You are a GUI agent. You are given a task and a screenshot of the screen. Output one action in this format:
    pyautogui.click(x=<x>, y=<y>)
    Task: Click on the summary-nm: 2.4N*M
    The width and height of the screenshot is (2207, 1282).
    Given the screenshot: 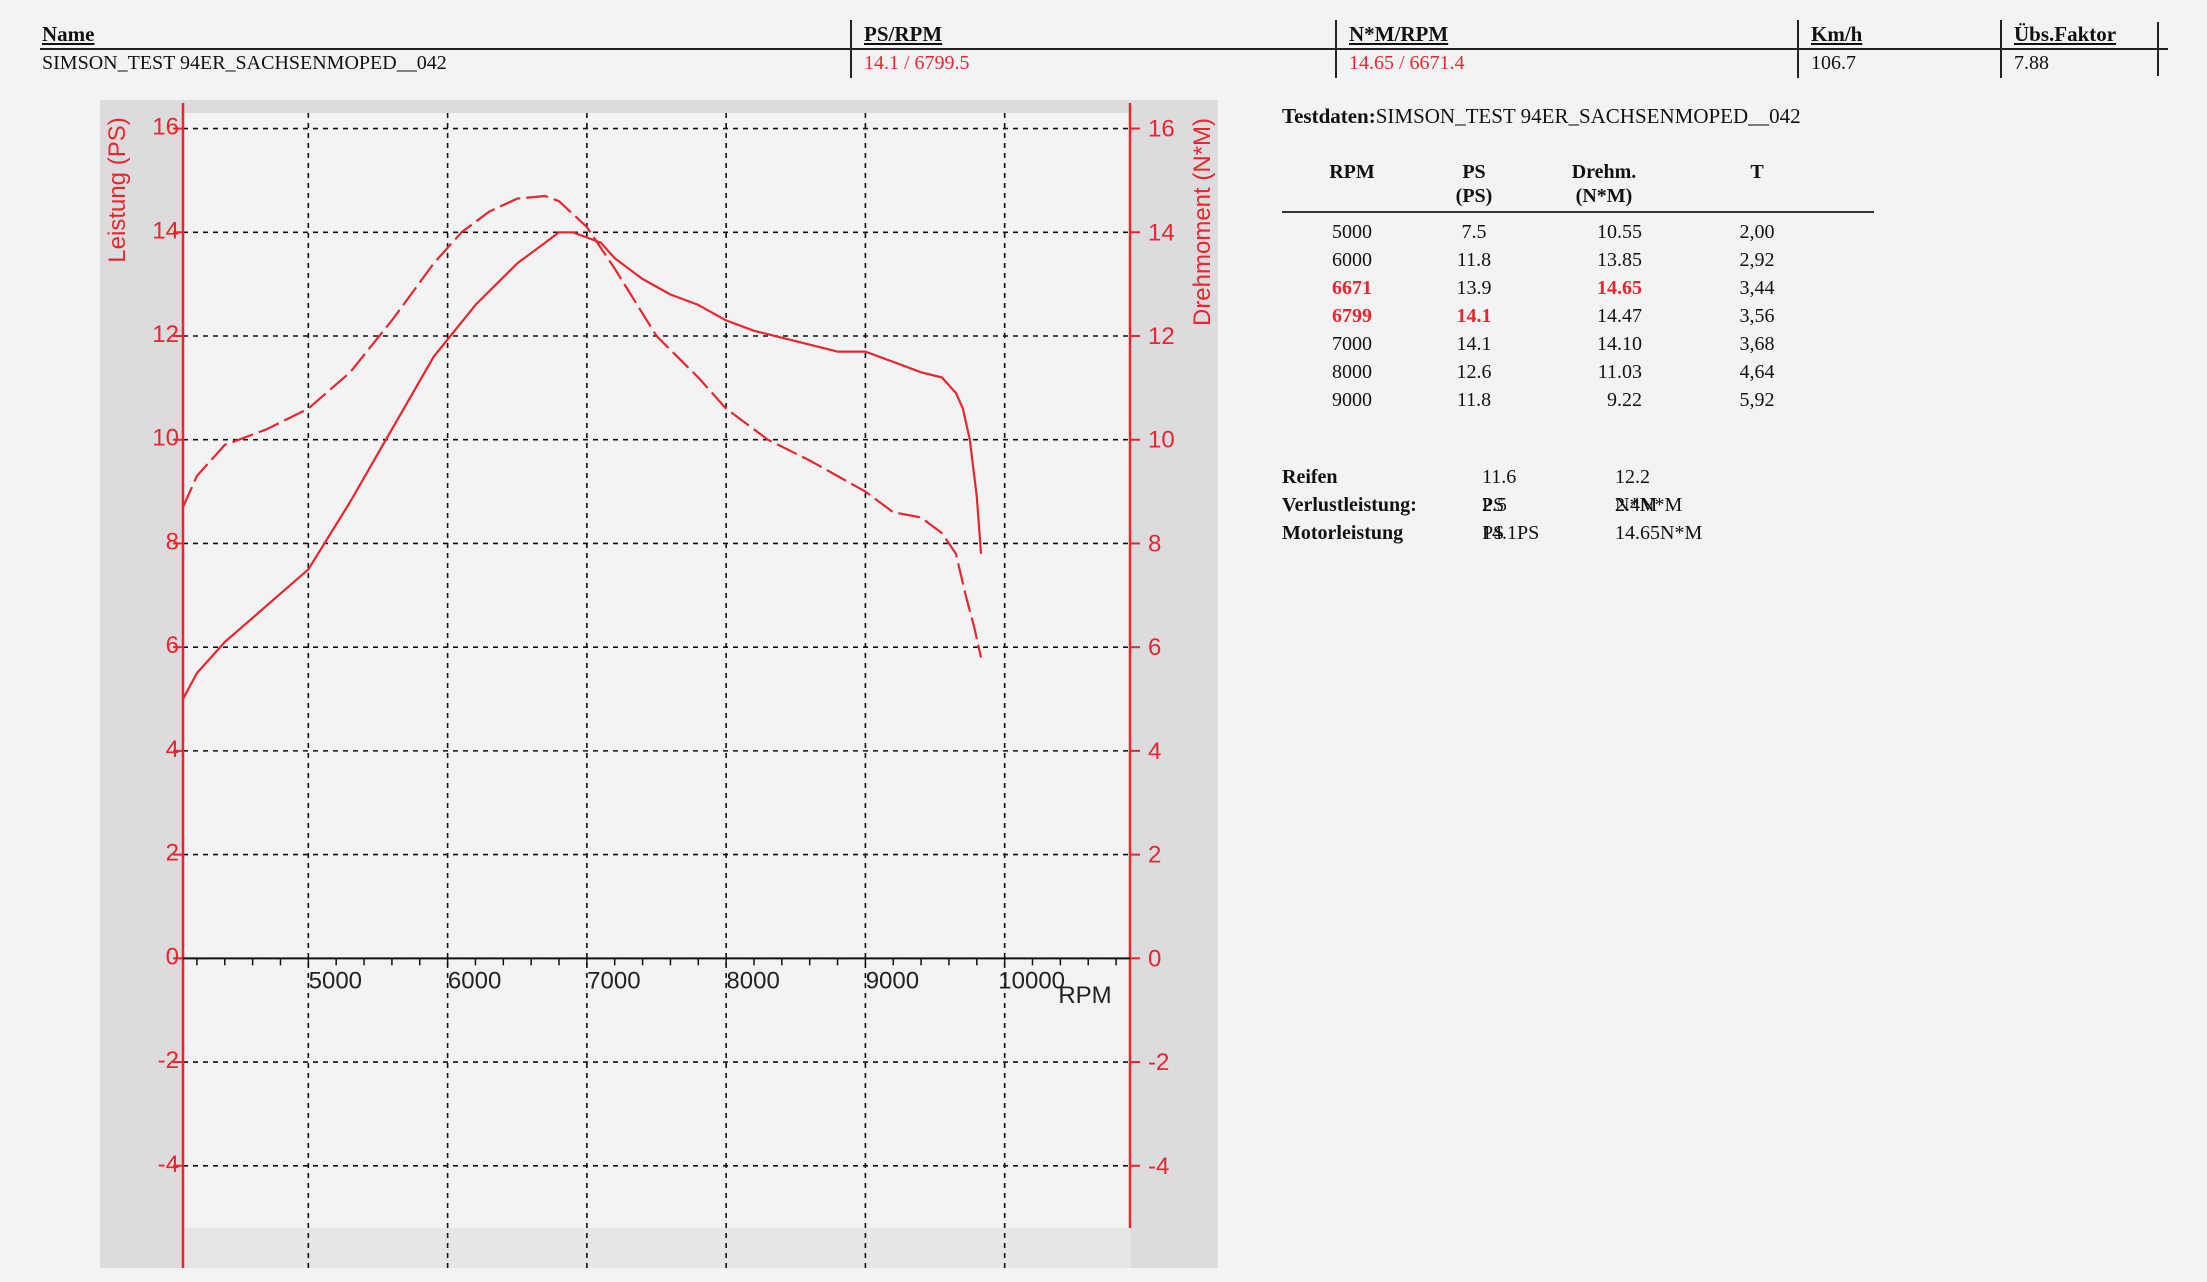 What is the action you would take?
    pyautogui.click(x=1649, y=505)
    